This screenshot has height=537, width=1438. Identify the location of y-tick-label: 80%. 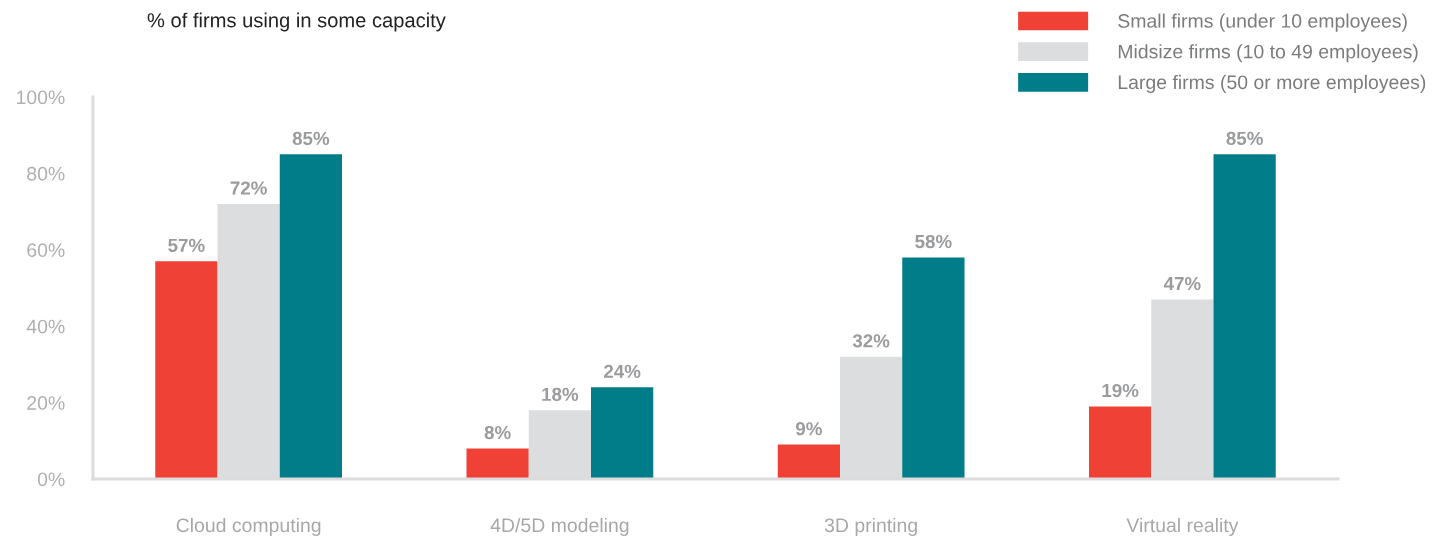
(46, 173).